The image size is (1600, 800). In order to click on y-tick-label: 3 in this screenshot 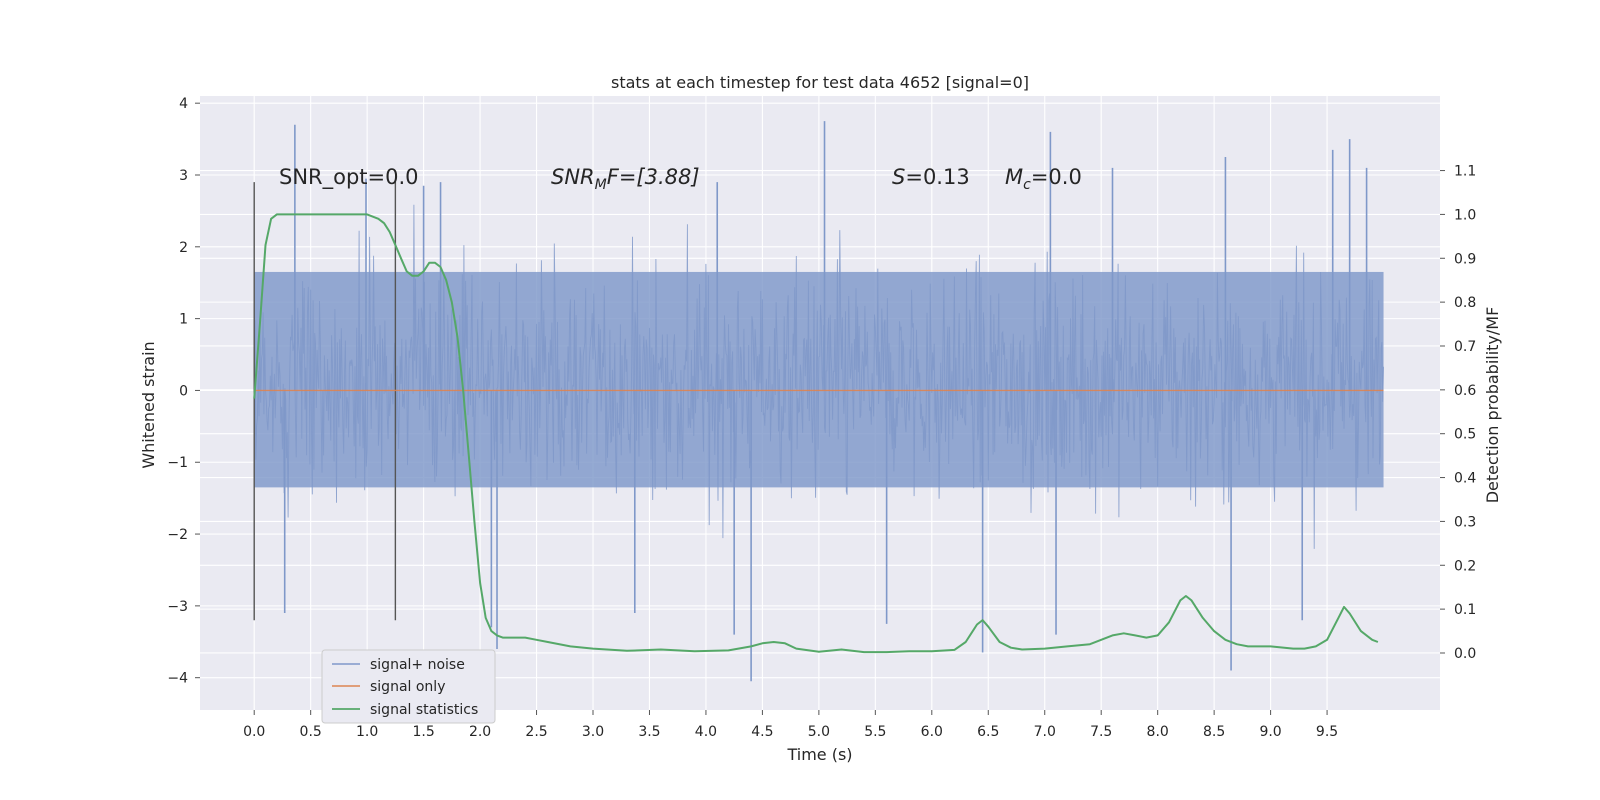, I will do `click(183, 176)`.